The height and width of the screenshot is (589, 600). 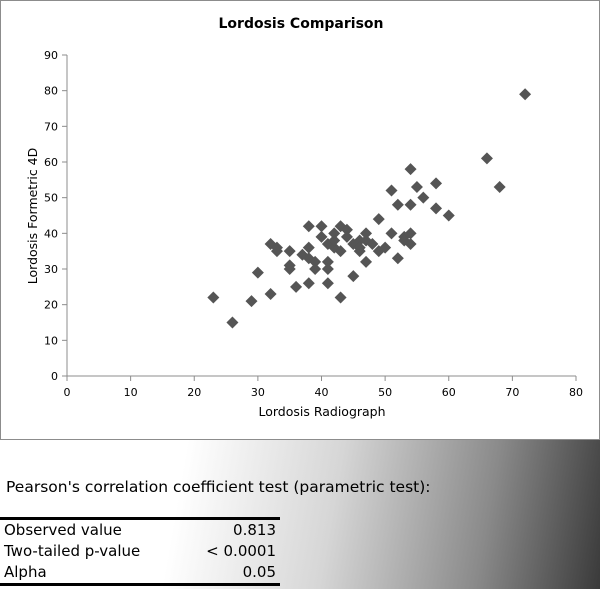 What do you see at coordinates (230, 529) in the screenshot?
I see `stat-value: 0.813` at bounding box center [230, 529].